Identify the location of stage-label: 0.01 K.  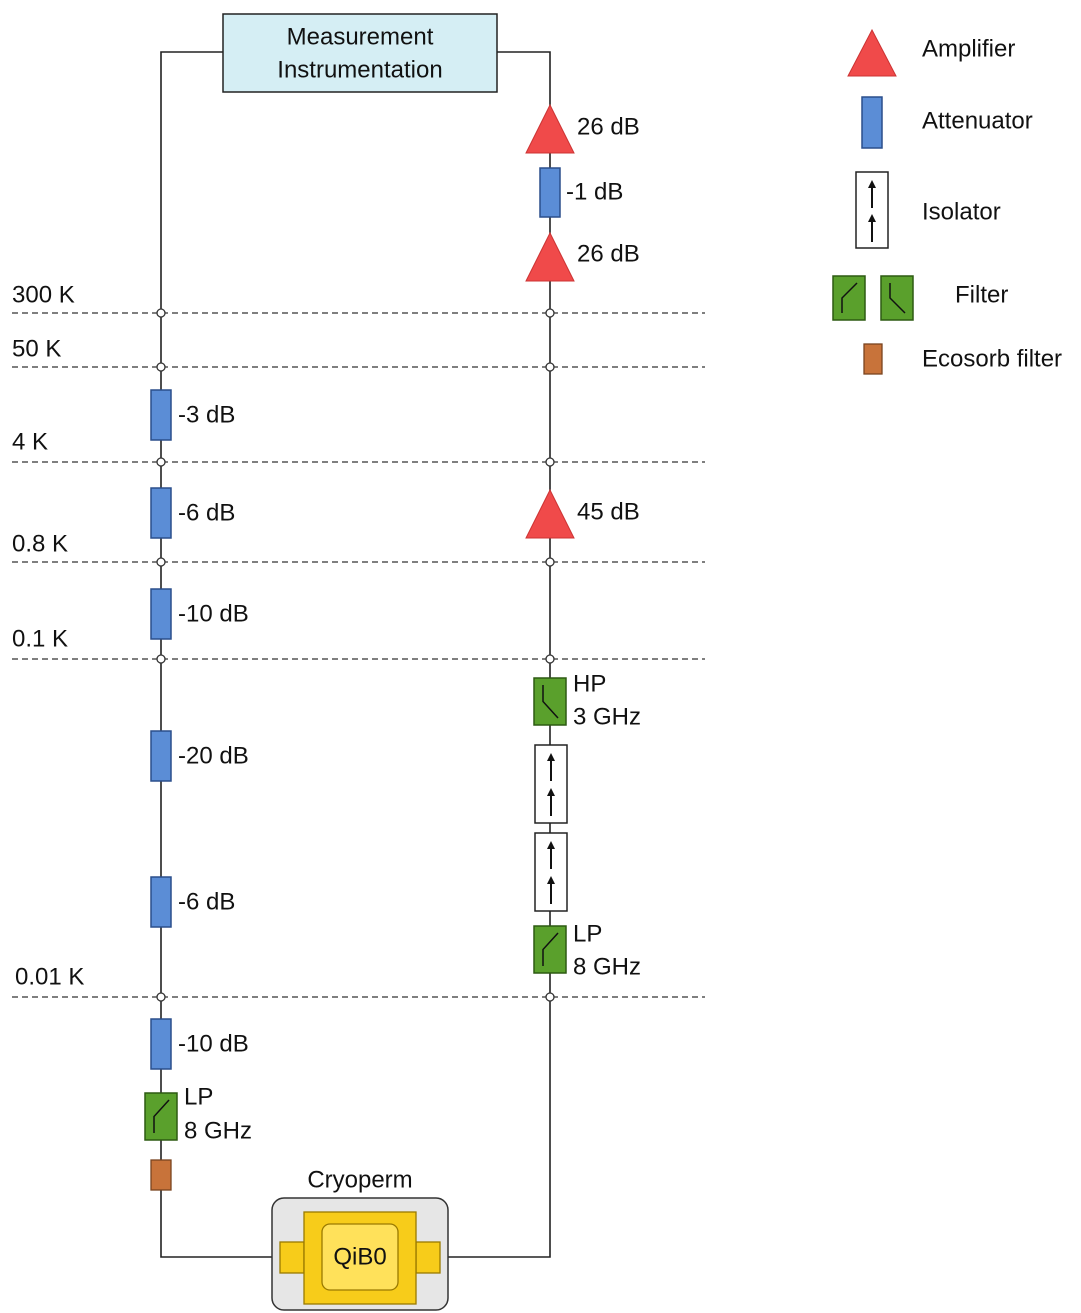
(49, 976).